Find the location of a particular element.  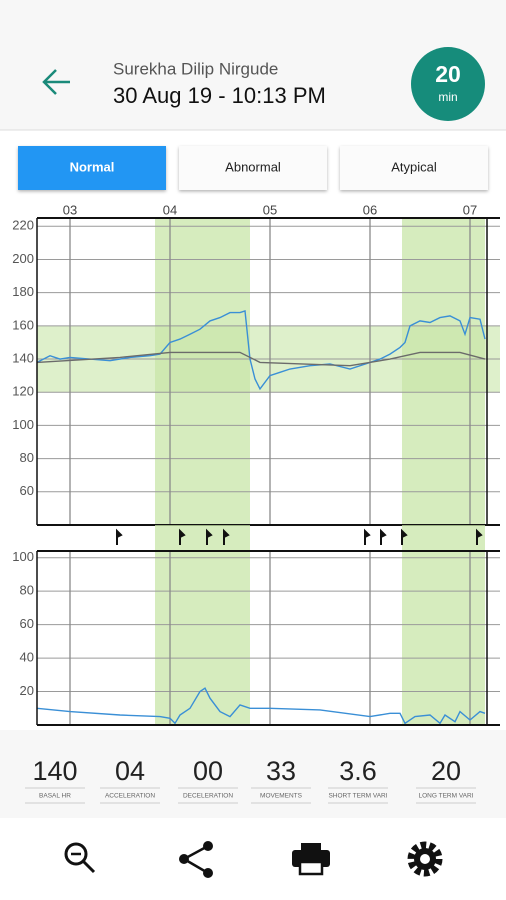

tab-label: Abnormal is located at coordinates (253, 166).